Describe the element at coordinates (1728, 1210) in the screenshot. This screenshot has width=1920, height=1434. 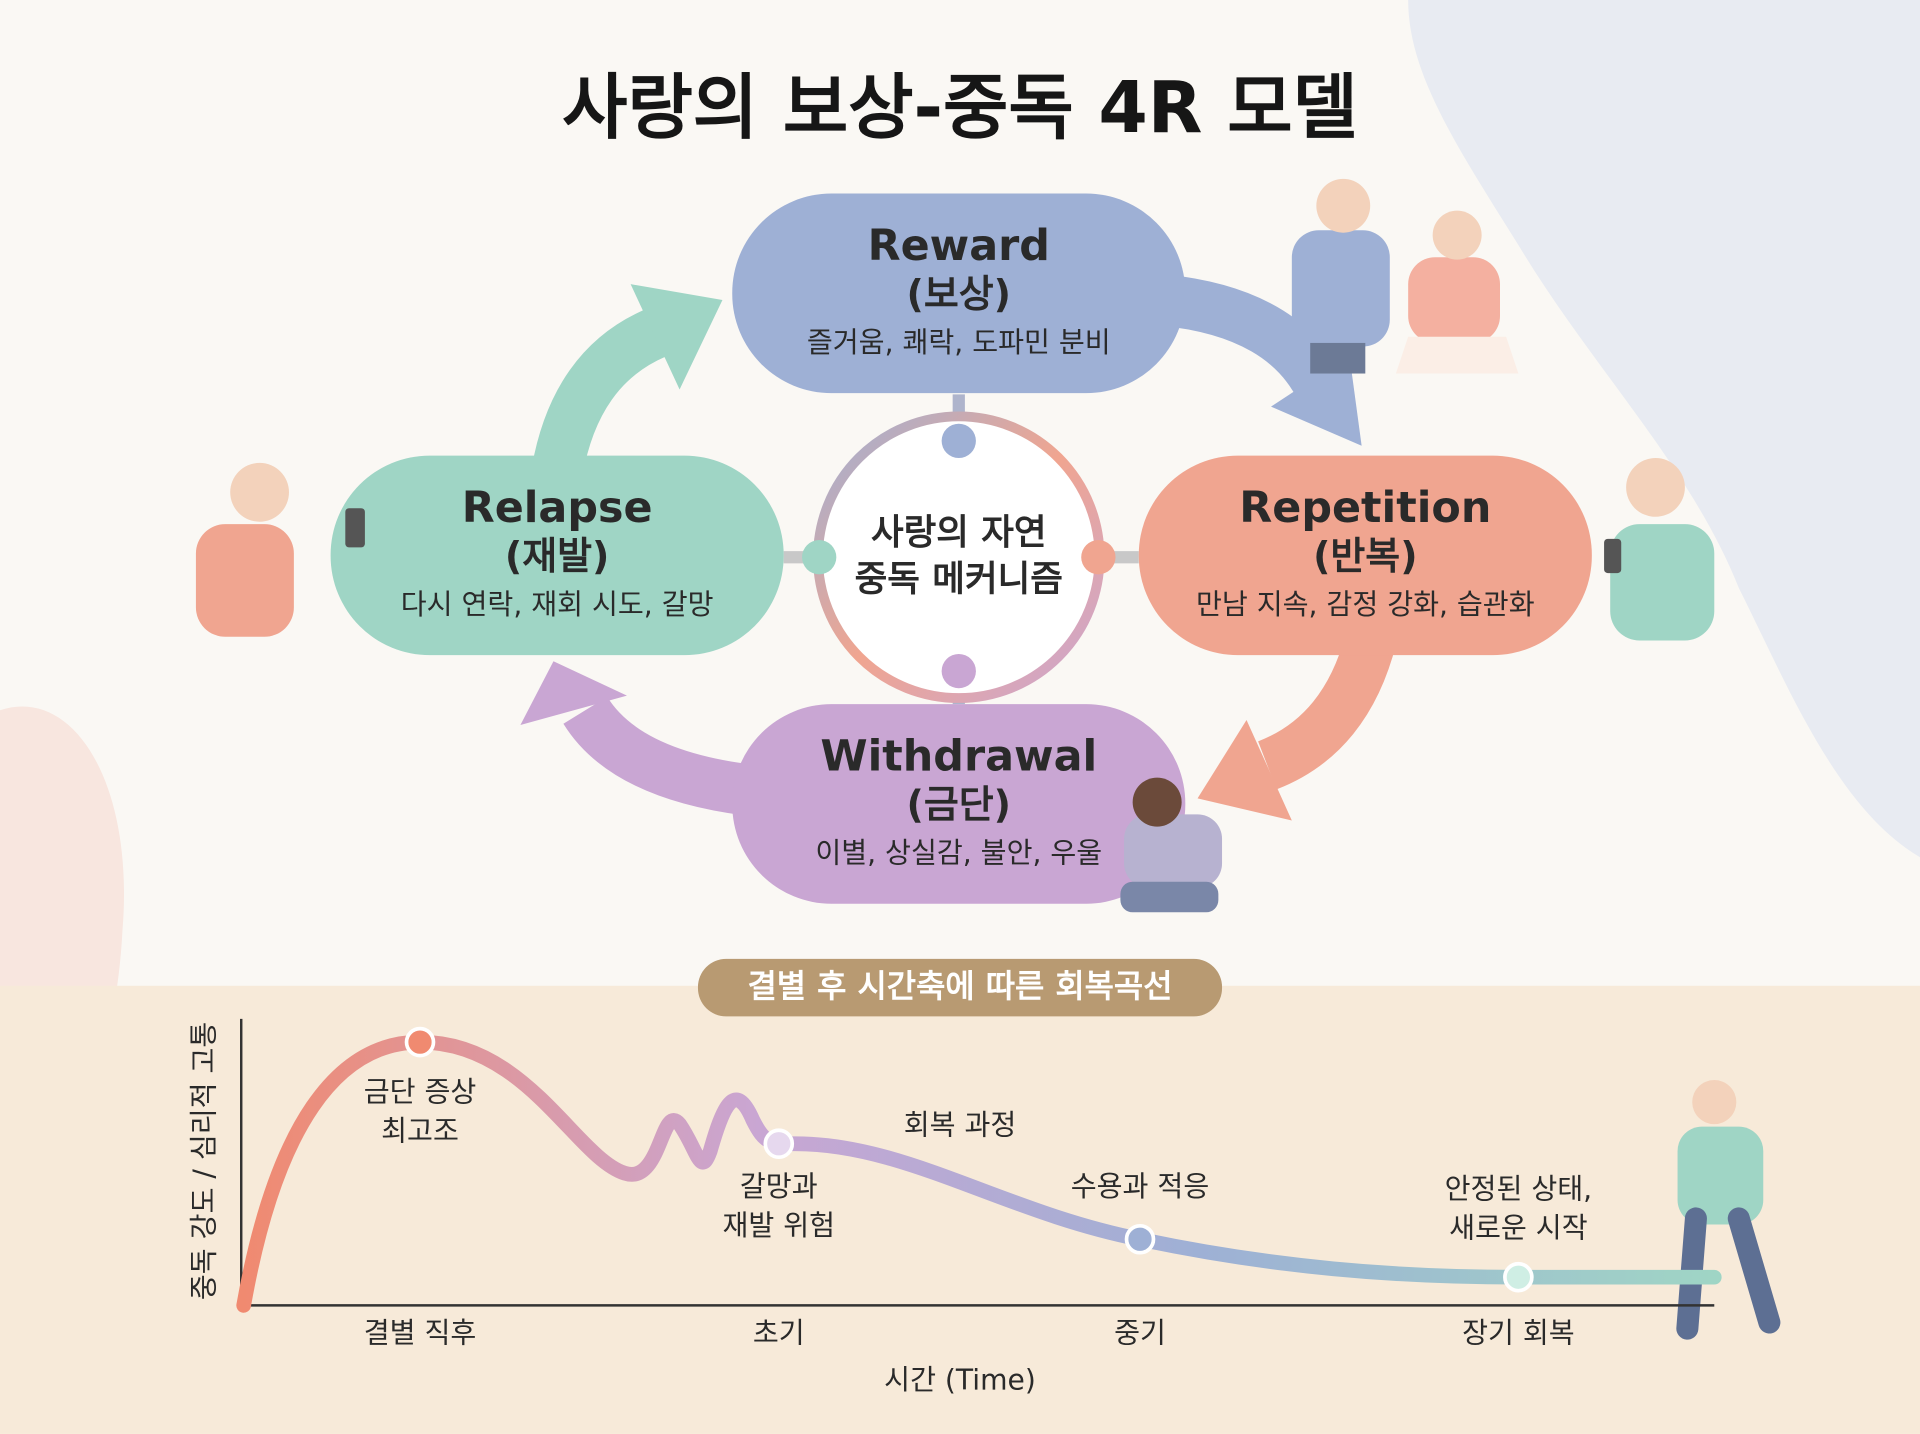
I see `walking-person-illustration` at that location.